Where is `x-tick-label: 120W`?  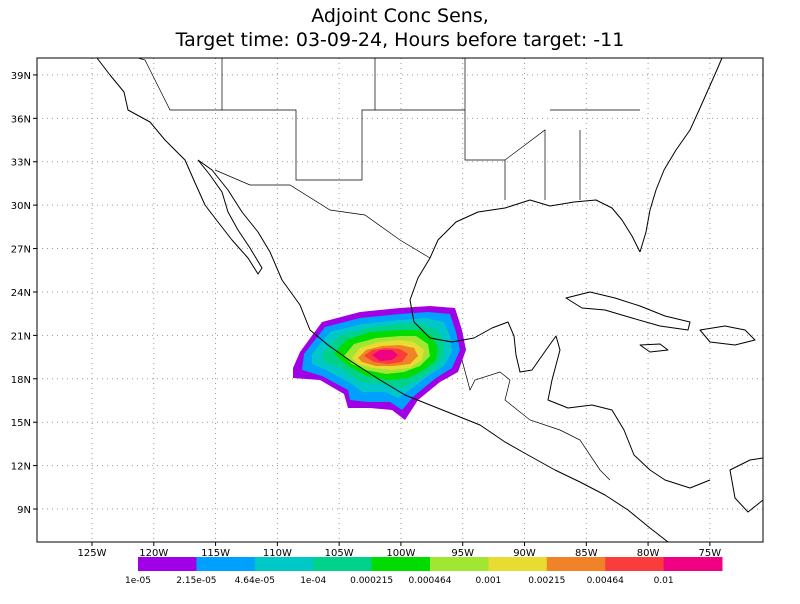 x-tick-label: 120W is located at coordinates (153, 553).